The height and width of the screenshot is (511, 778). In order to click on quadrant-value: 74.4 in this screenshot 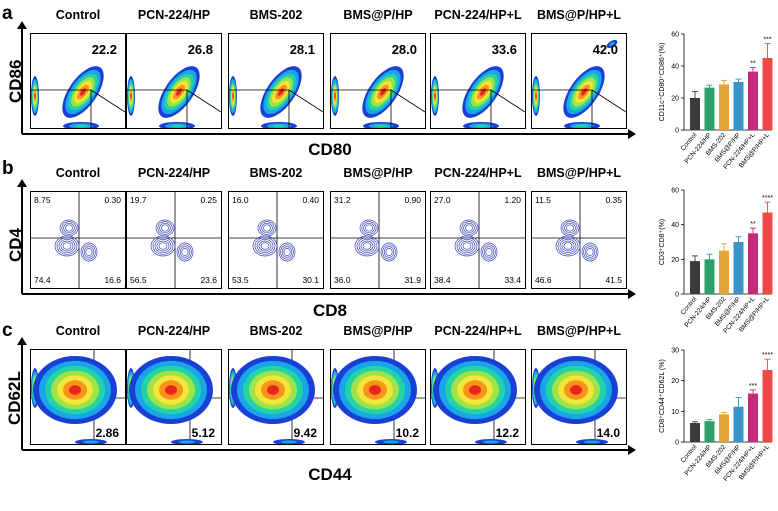, I will do `click(42, 280)`.